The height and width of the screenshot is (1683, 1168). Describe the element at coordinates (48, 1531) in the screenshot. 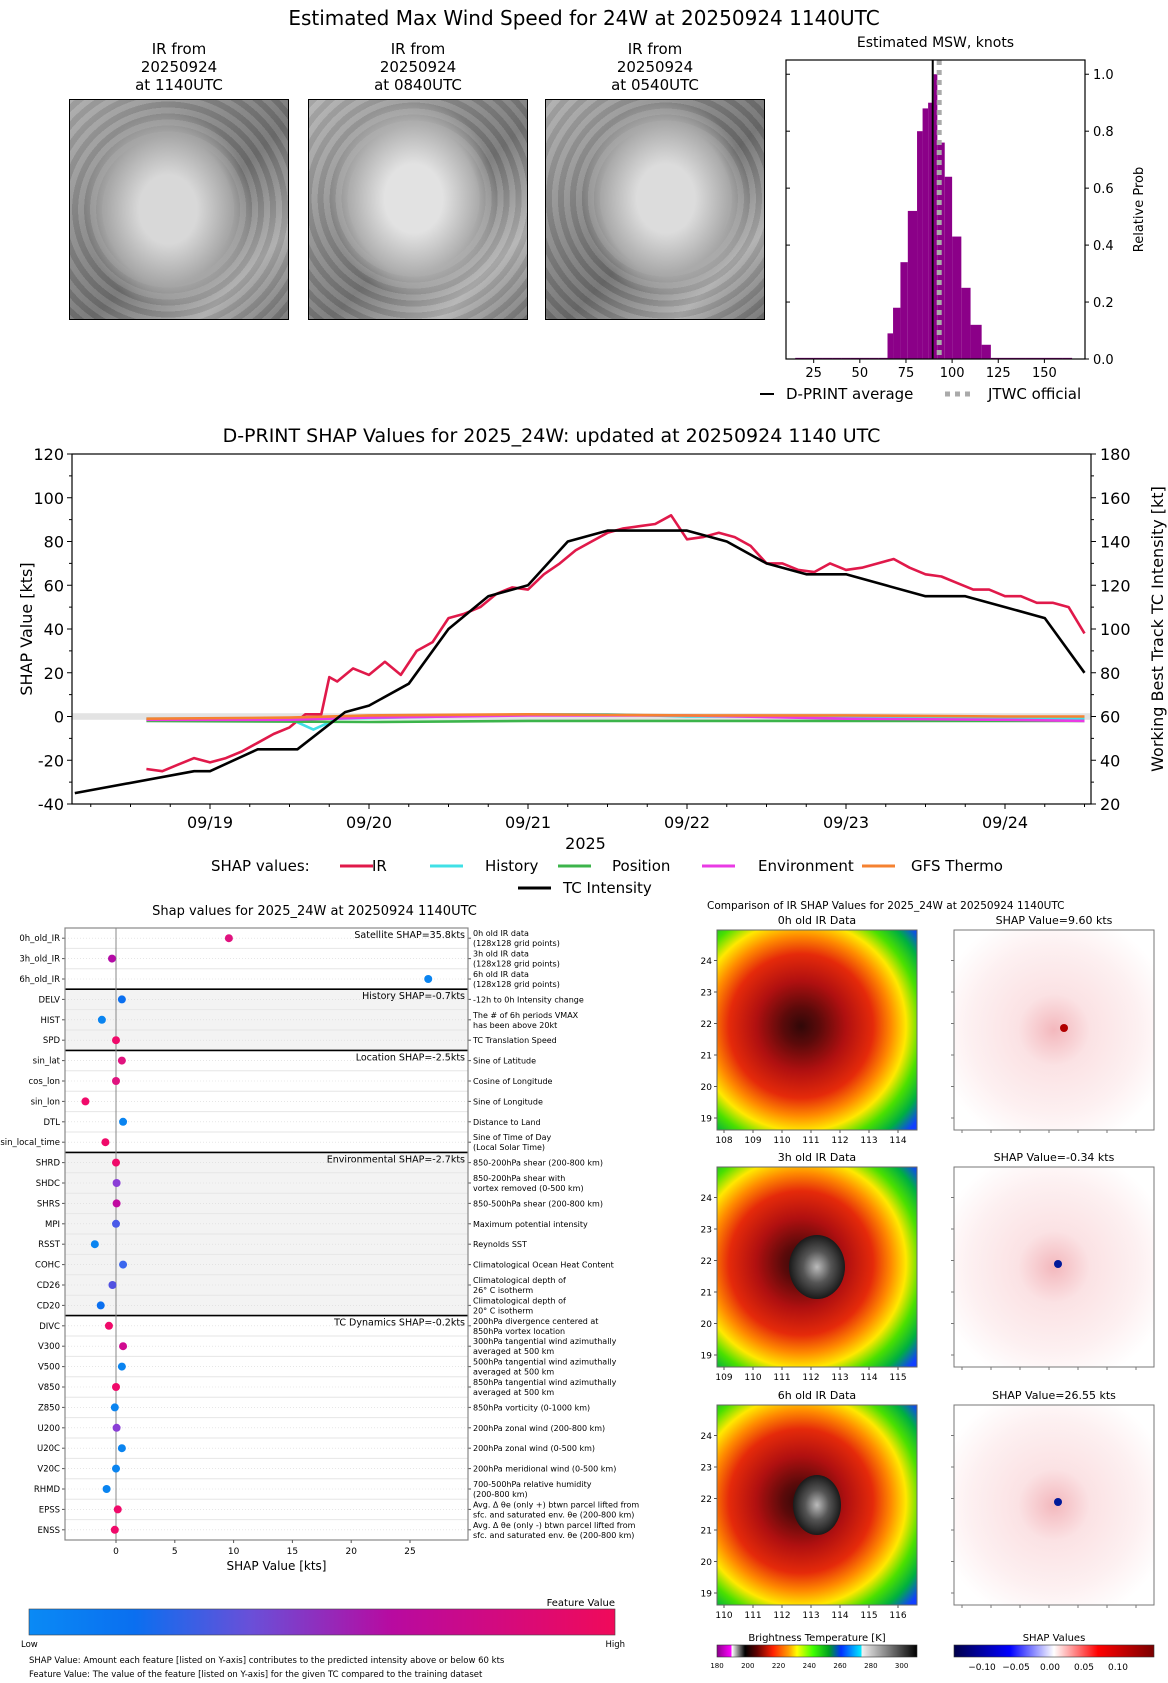

I see `feature-name: ENSS` at that location.